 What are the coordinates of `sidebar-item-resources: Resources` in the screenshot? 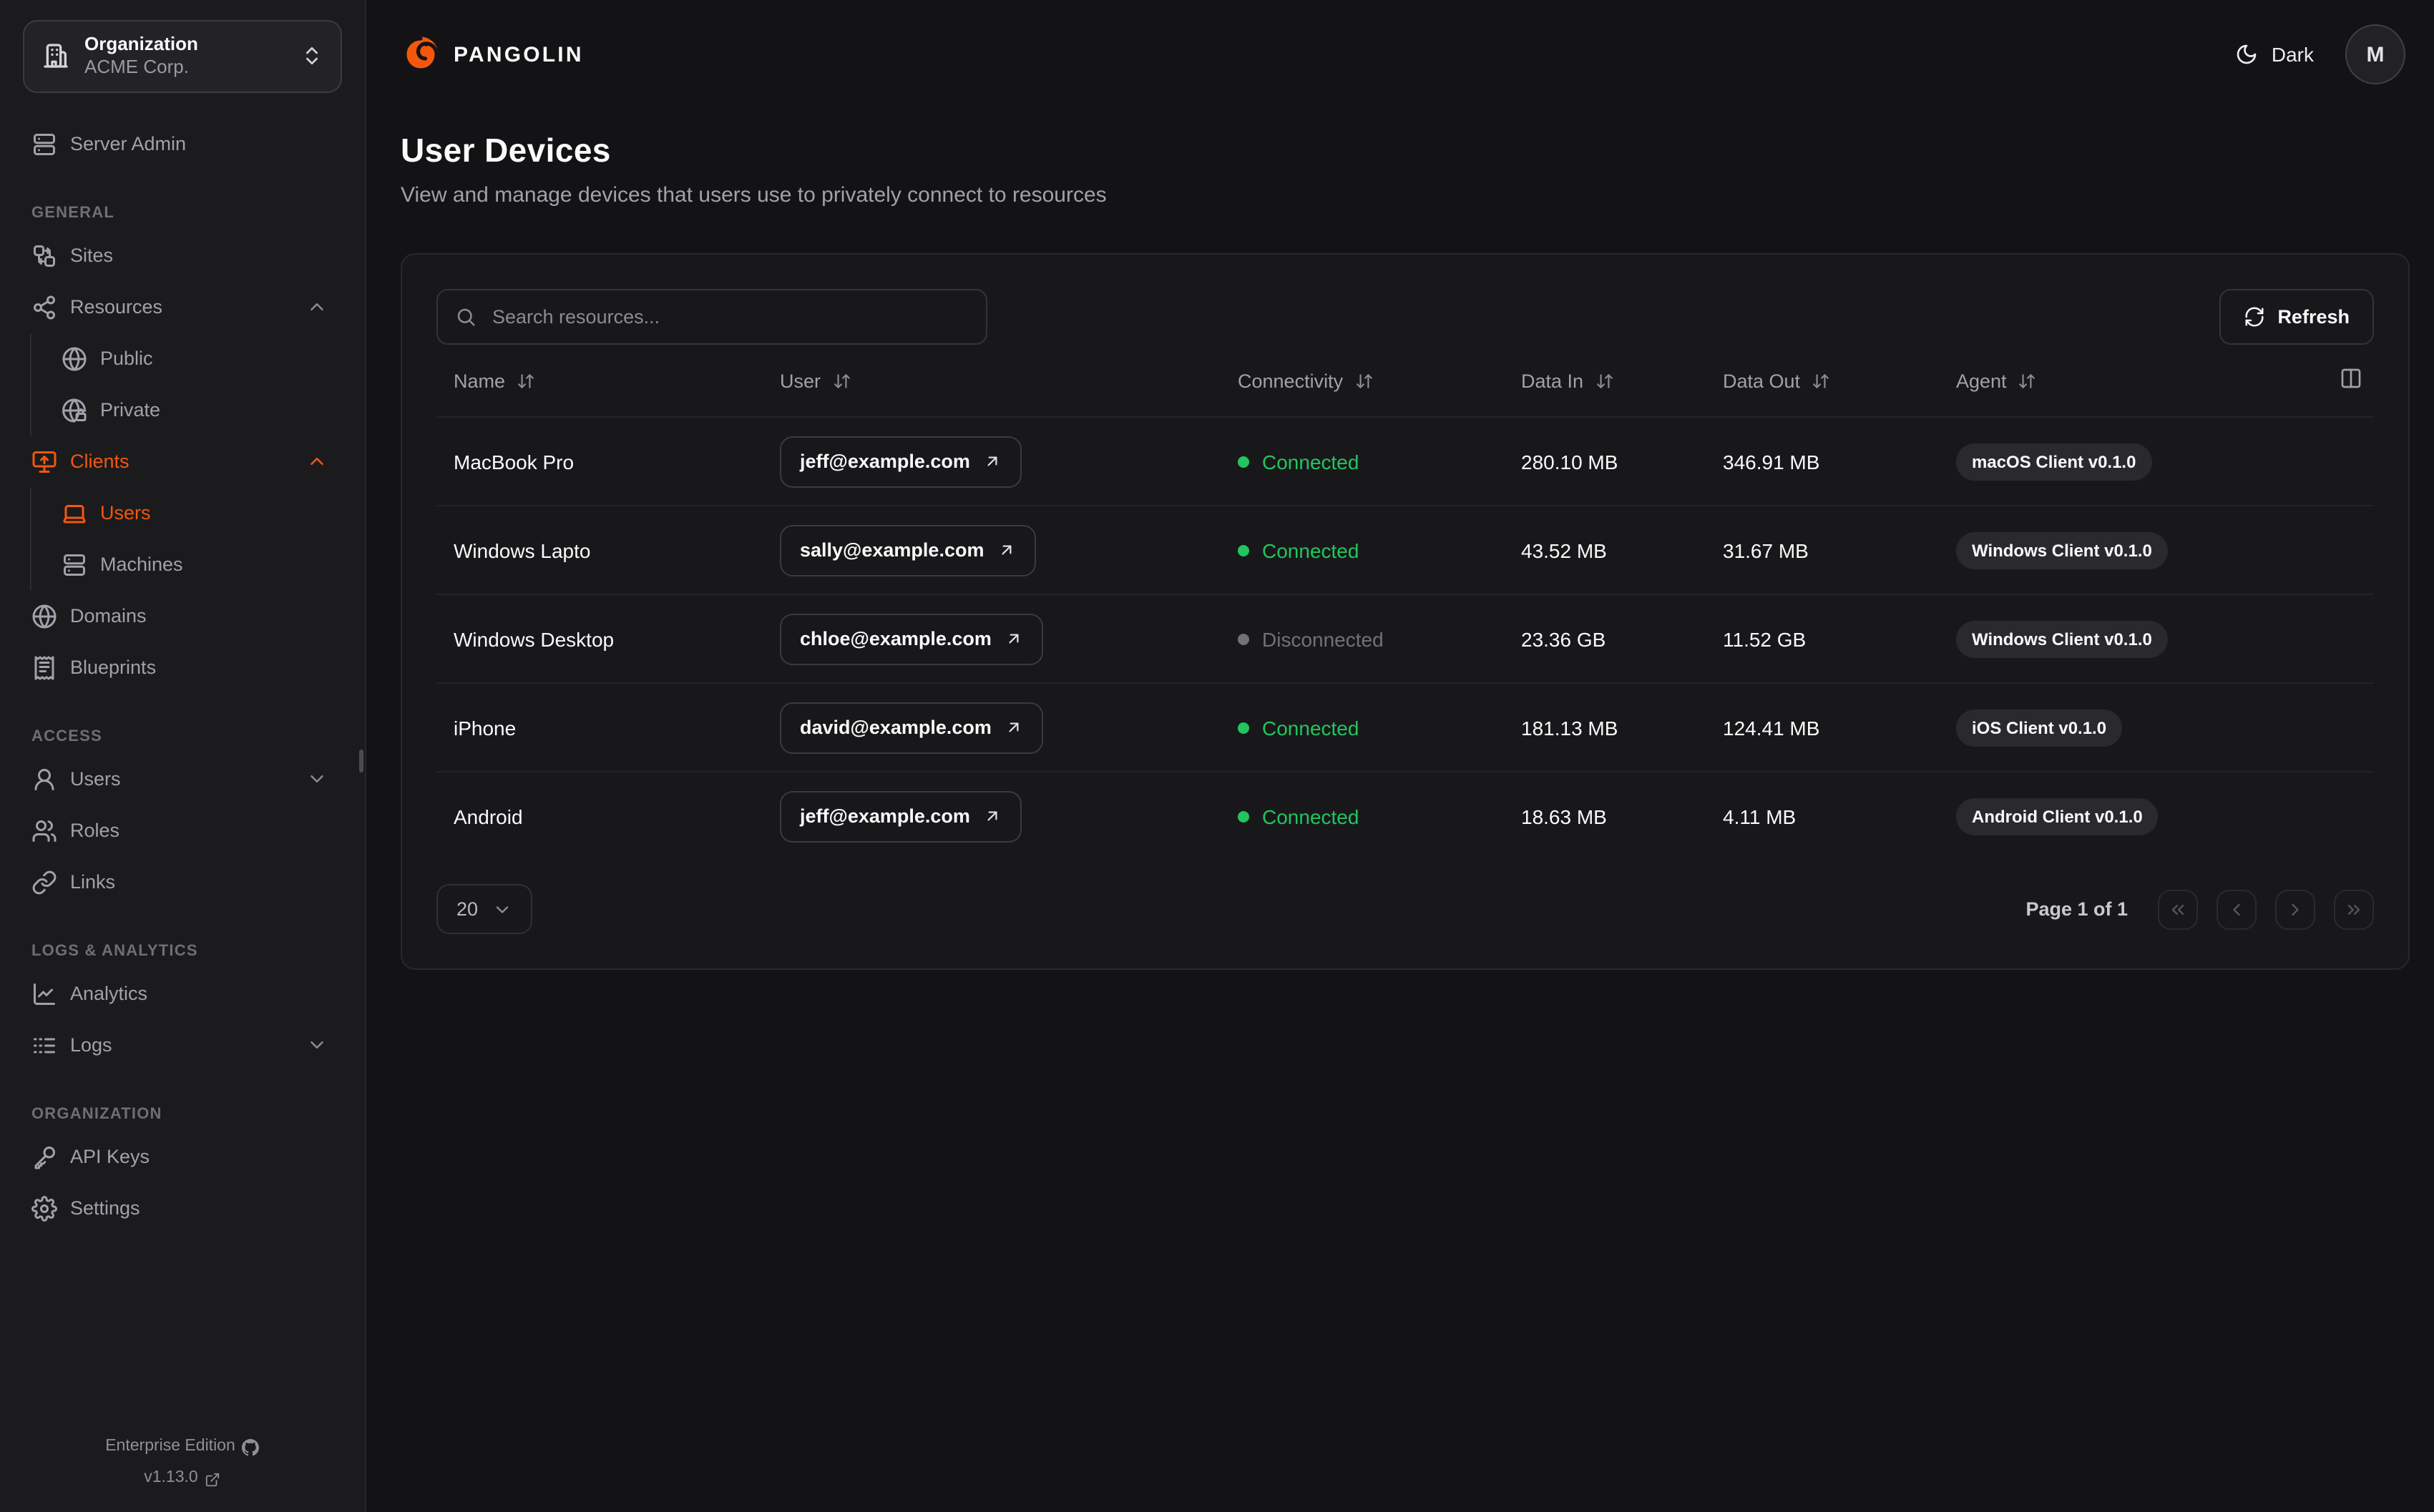 It's located at (182, 307).